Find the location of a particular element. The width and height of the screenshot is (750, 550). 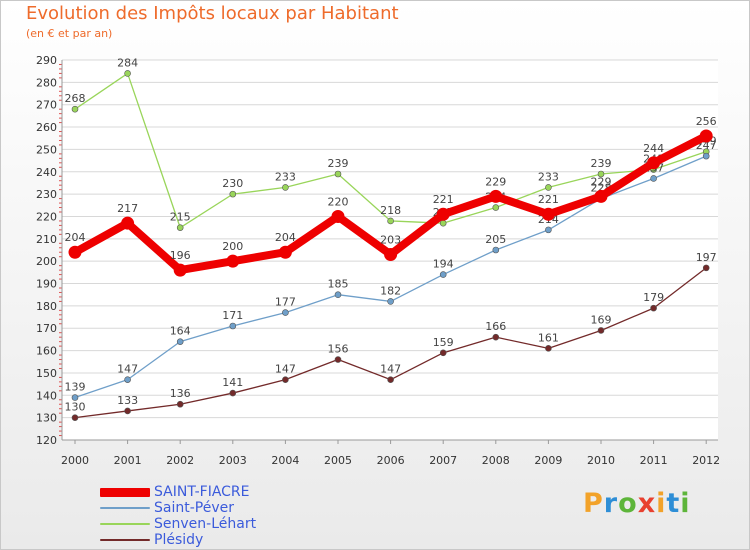

data-label: 161 is located at coordinates (548, 337).